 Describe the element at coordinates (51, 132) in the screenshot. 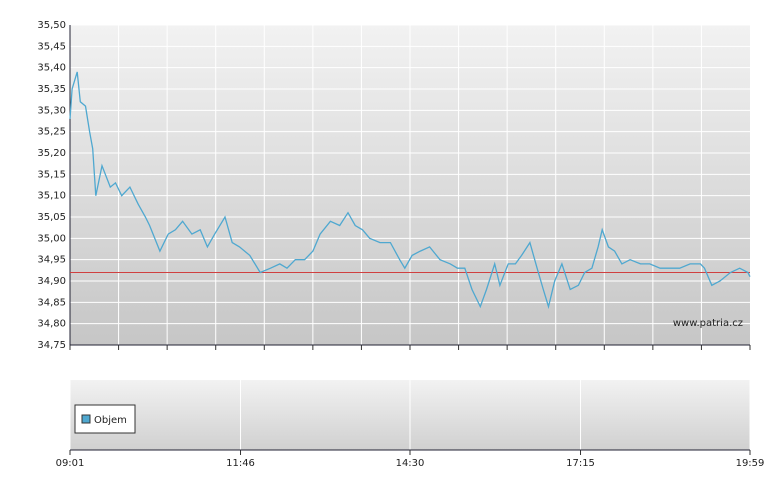

I see `y-tick-label: 35,25` at that location.